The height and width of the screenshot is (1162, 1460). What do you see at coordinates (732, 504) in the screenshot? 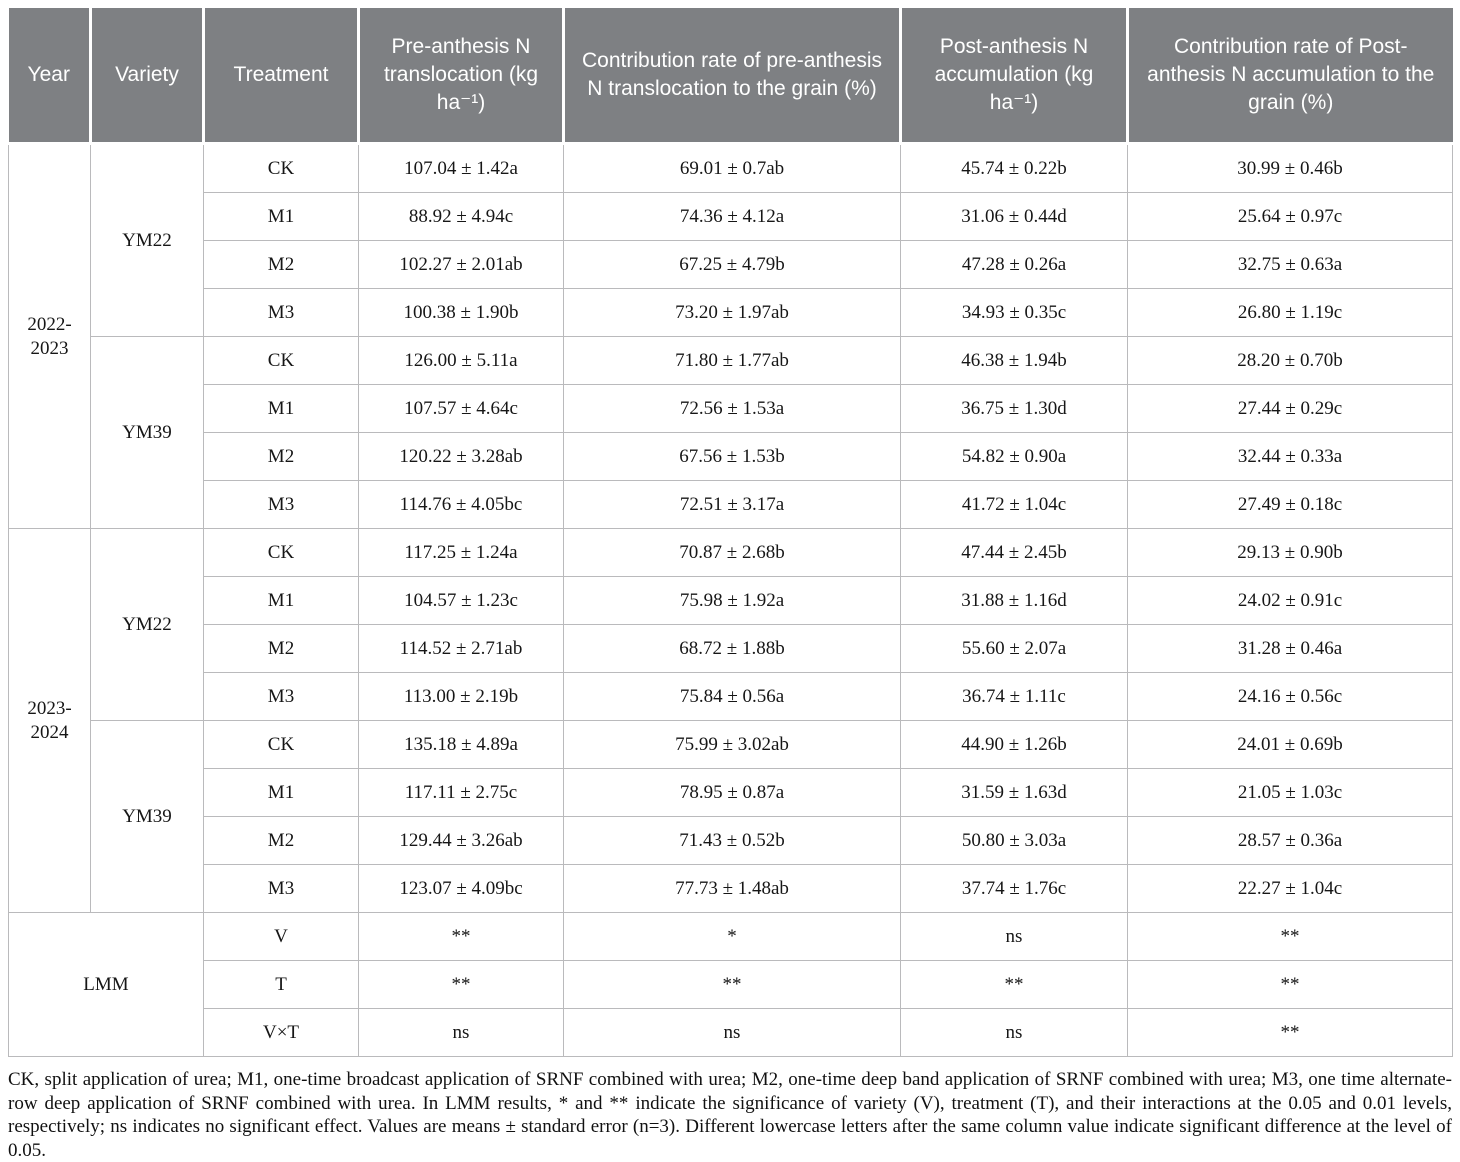
I see `value-cell: 72.51 ± 3.17a` at bounding box center [732, 504].